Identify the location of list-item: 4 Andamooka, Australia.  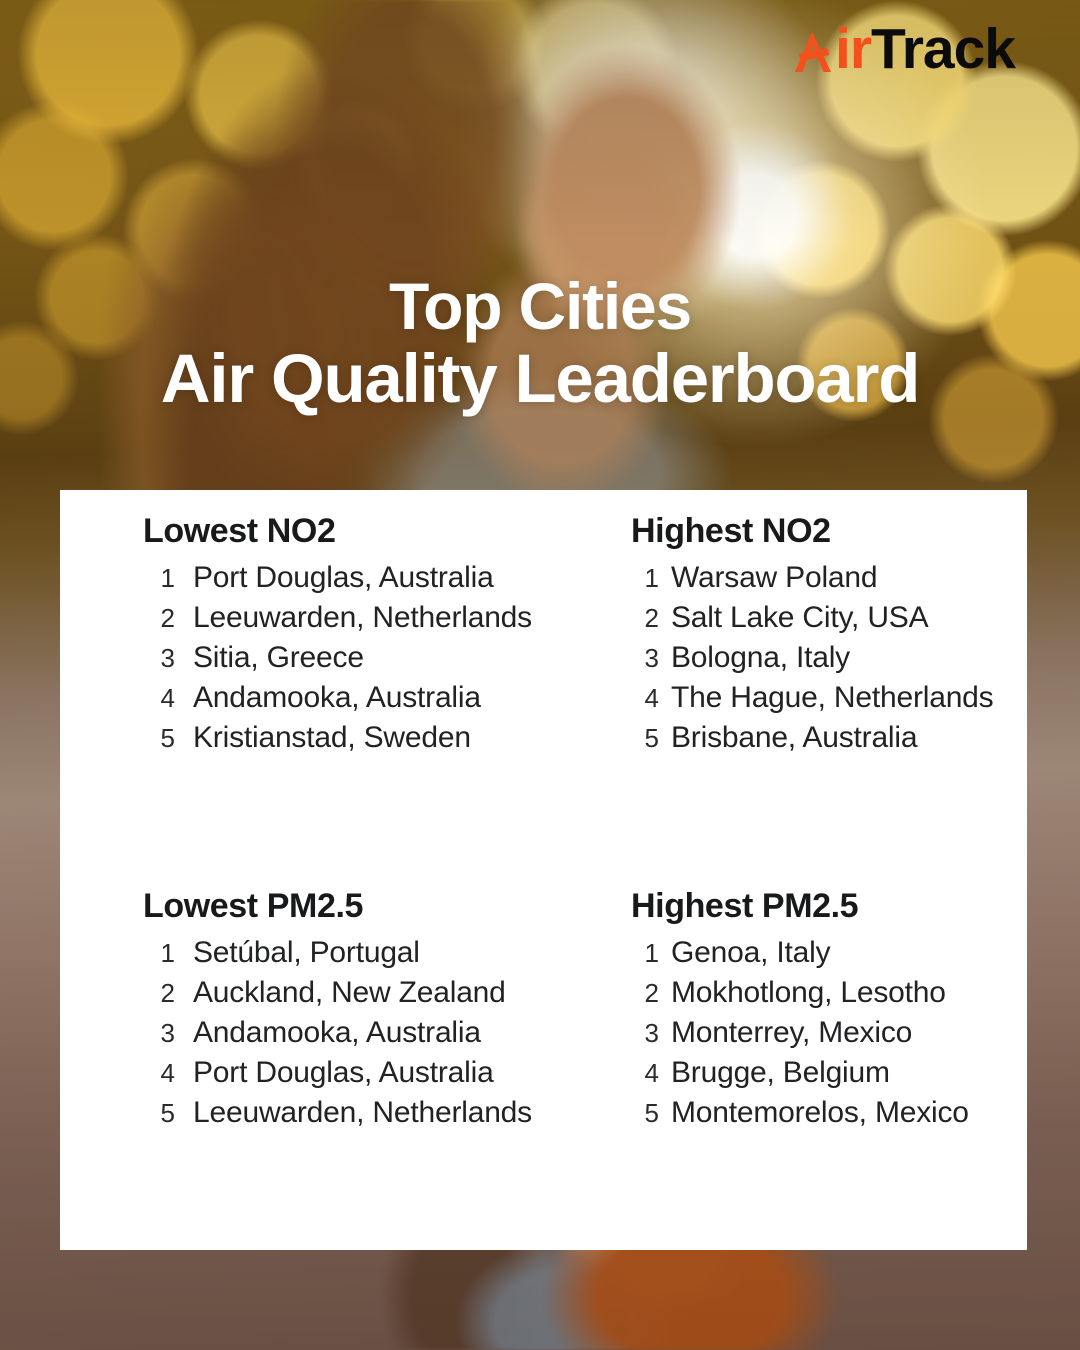
(364, 698).